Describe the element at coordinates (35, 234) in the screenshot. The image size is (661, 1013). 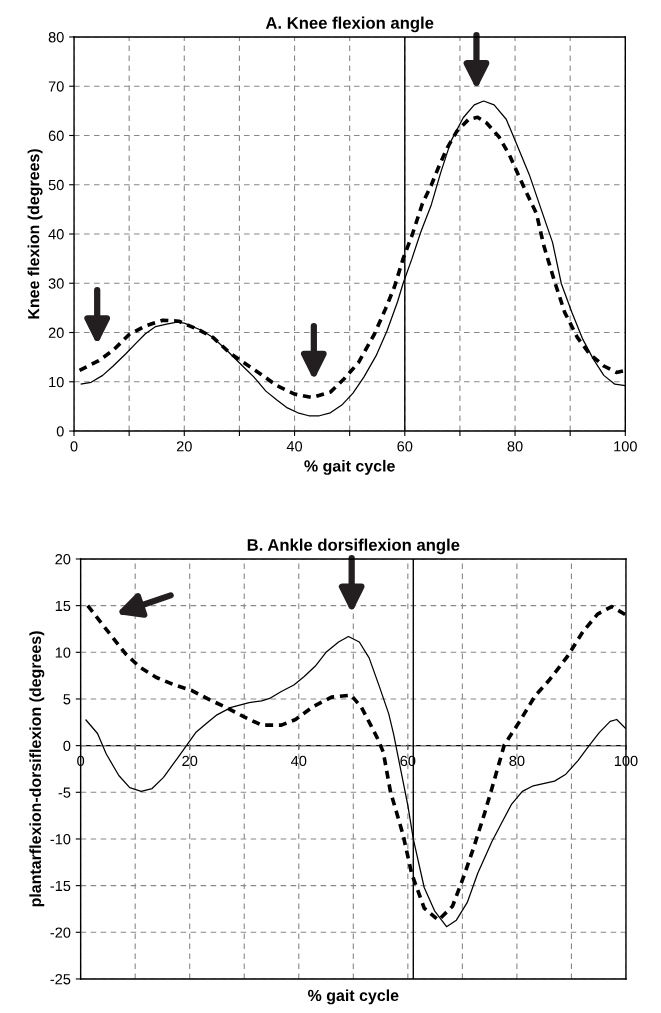
I see `y-axis-title: Knee flexion (degrees)` at that location.